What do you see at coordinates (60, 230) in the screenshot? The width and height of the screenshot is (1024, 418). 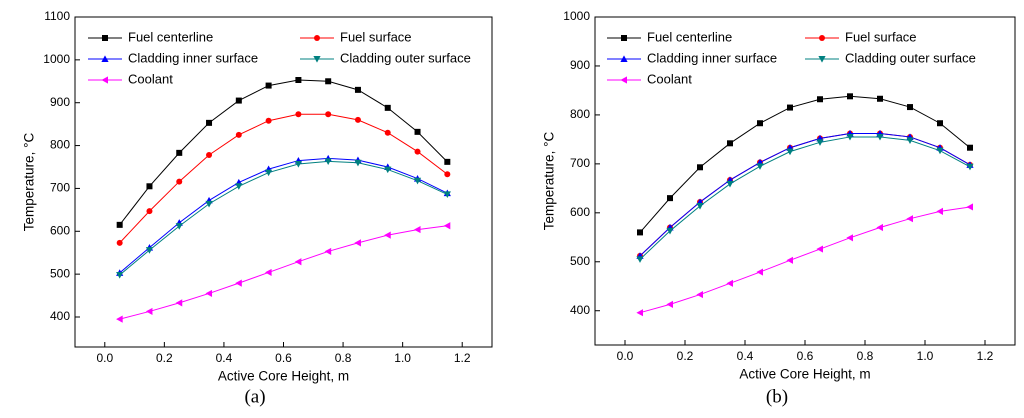 I see `y-tick-label: 600` at bounding box center [60, 230].